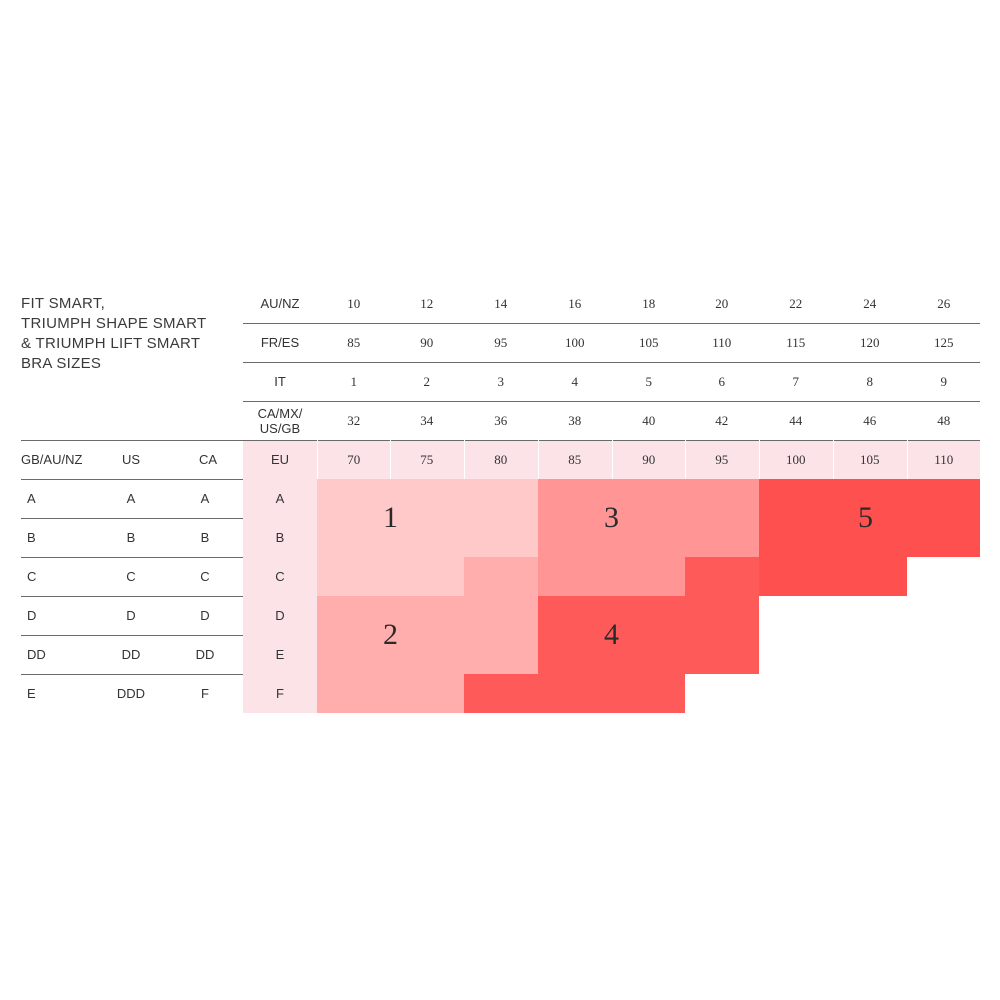 This screenshot has height=1000, width=1000. Describe the element at coordinates (575, 303) in the screenshot. I see `band-size-cell: 16` at that location.